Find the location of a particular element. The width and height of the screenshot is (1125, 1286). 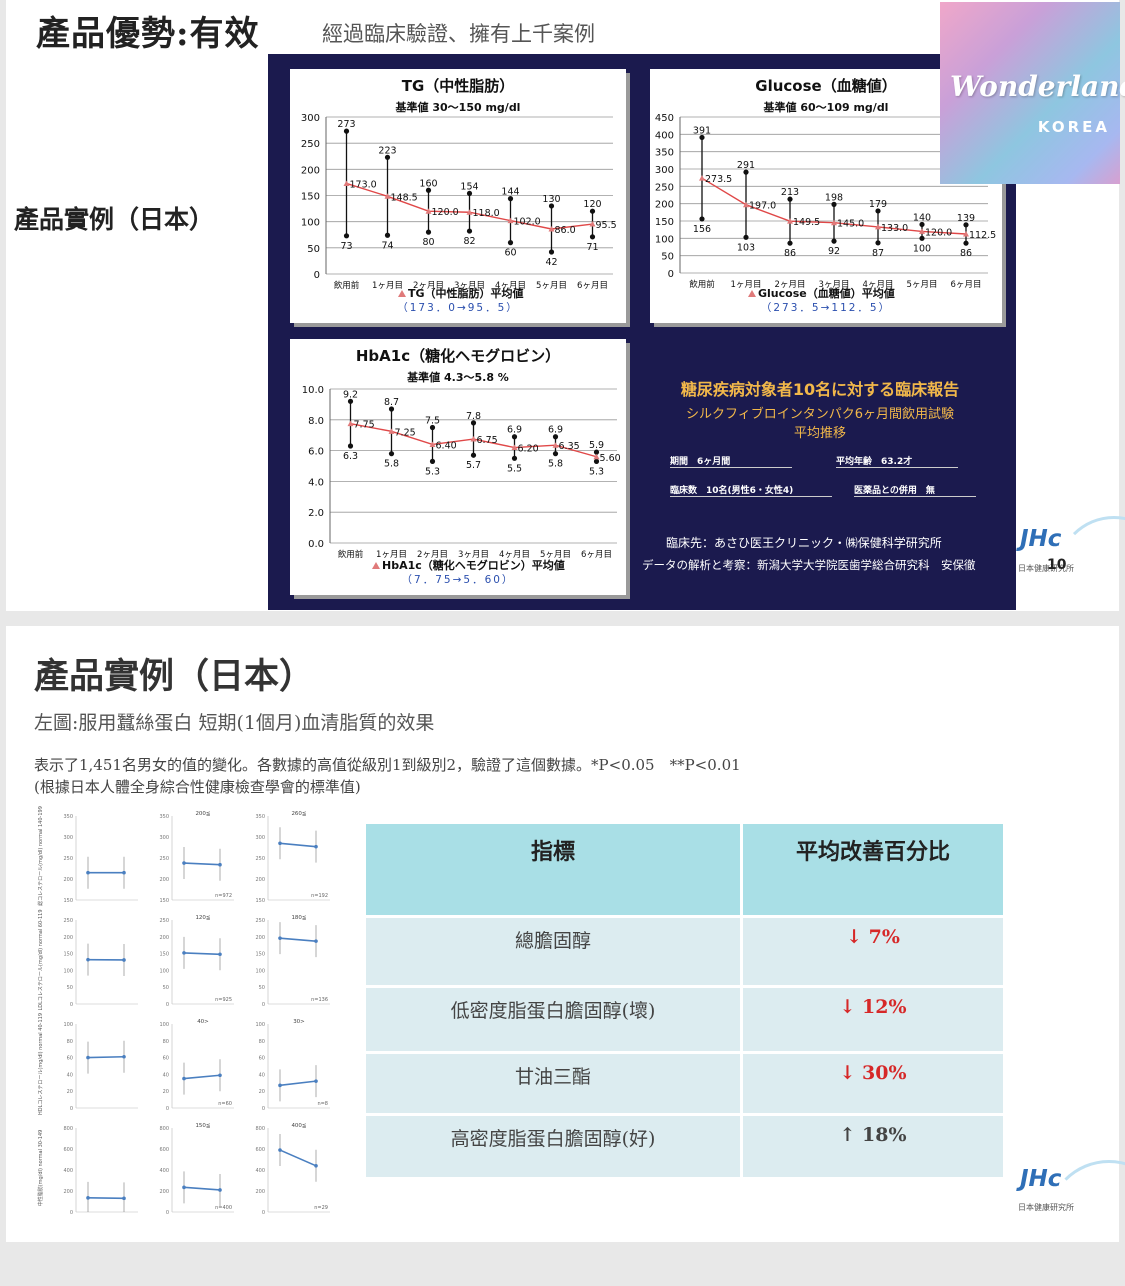

section-label: 產品實例（日本） is located at coordinates (114, 218).